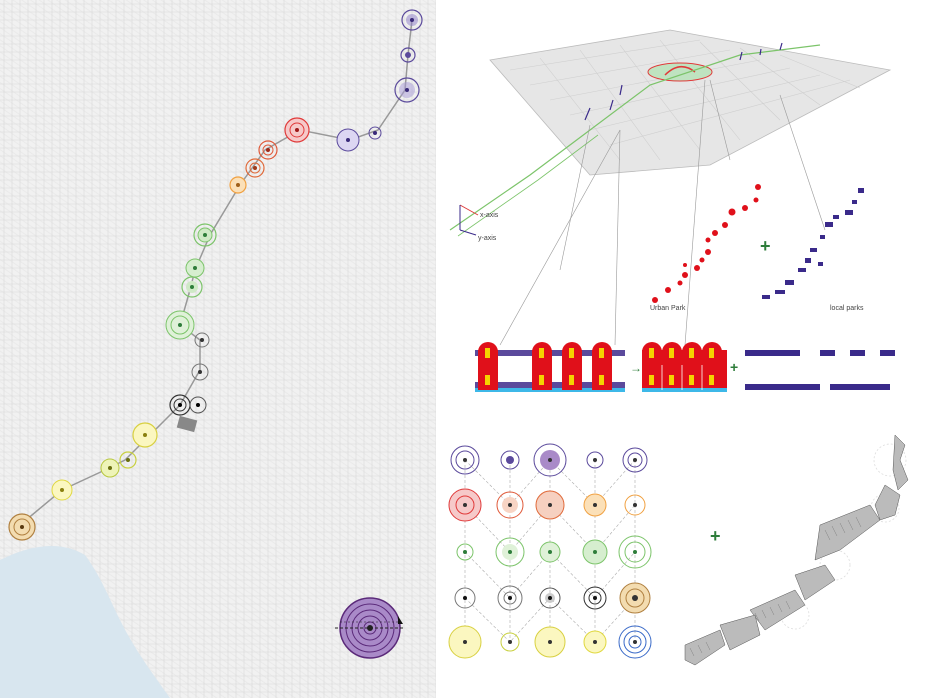 The width and height of the screenshot is (930, 698). Describe the element at coordinates (550, 367) in the screenshot. I see `urban-park-section` at that location.